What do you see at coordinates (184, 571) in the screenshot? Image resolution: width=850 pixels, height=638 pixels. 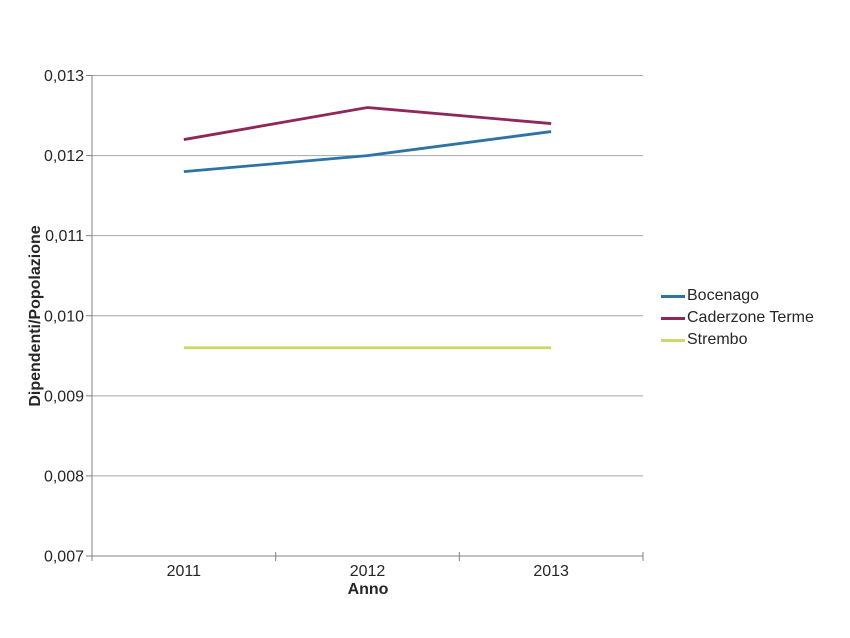 I see `x-tick-label: 2011` at bounding box center [184, 571].